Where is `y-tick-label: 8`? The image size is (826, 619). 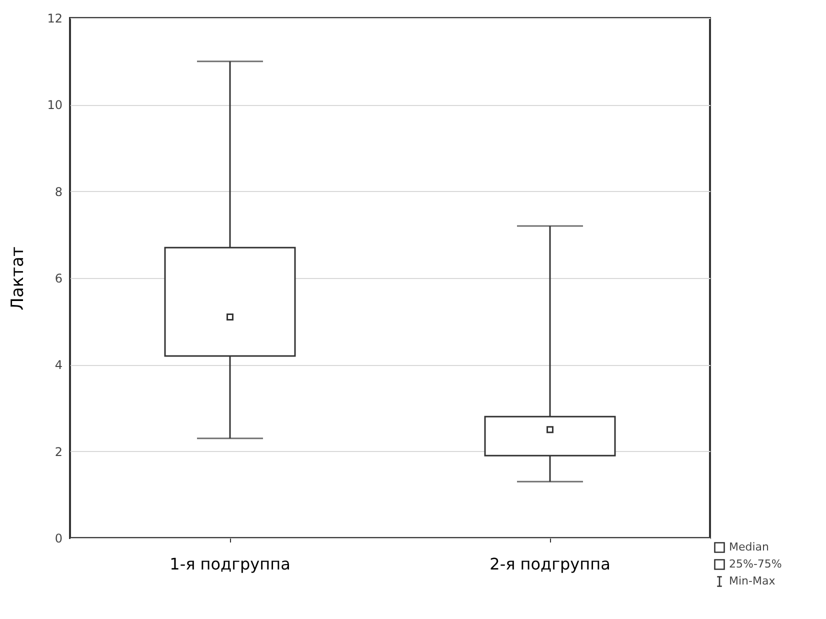
y-tick-label: 8 is located at coordinates (58, 191).